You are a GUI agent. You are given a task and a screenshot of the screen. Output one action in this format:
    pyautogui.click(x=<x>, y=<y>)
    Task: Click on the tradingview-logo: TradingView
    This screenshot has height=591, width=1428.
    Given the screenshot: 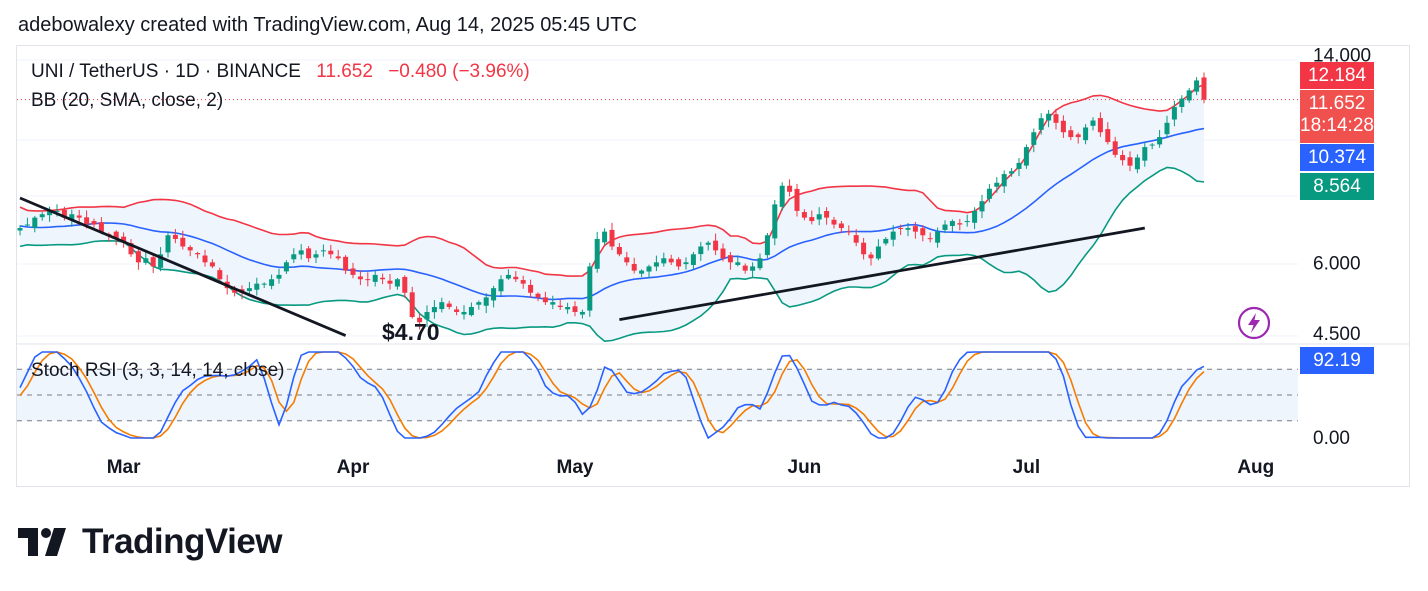 What is the action you would take?
    pyautogui.click(x=150, y=542)
    